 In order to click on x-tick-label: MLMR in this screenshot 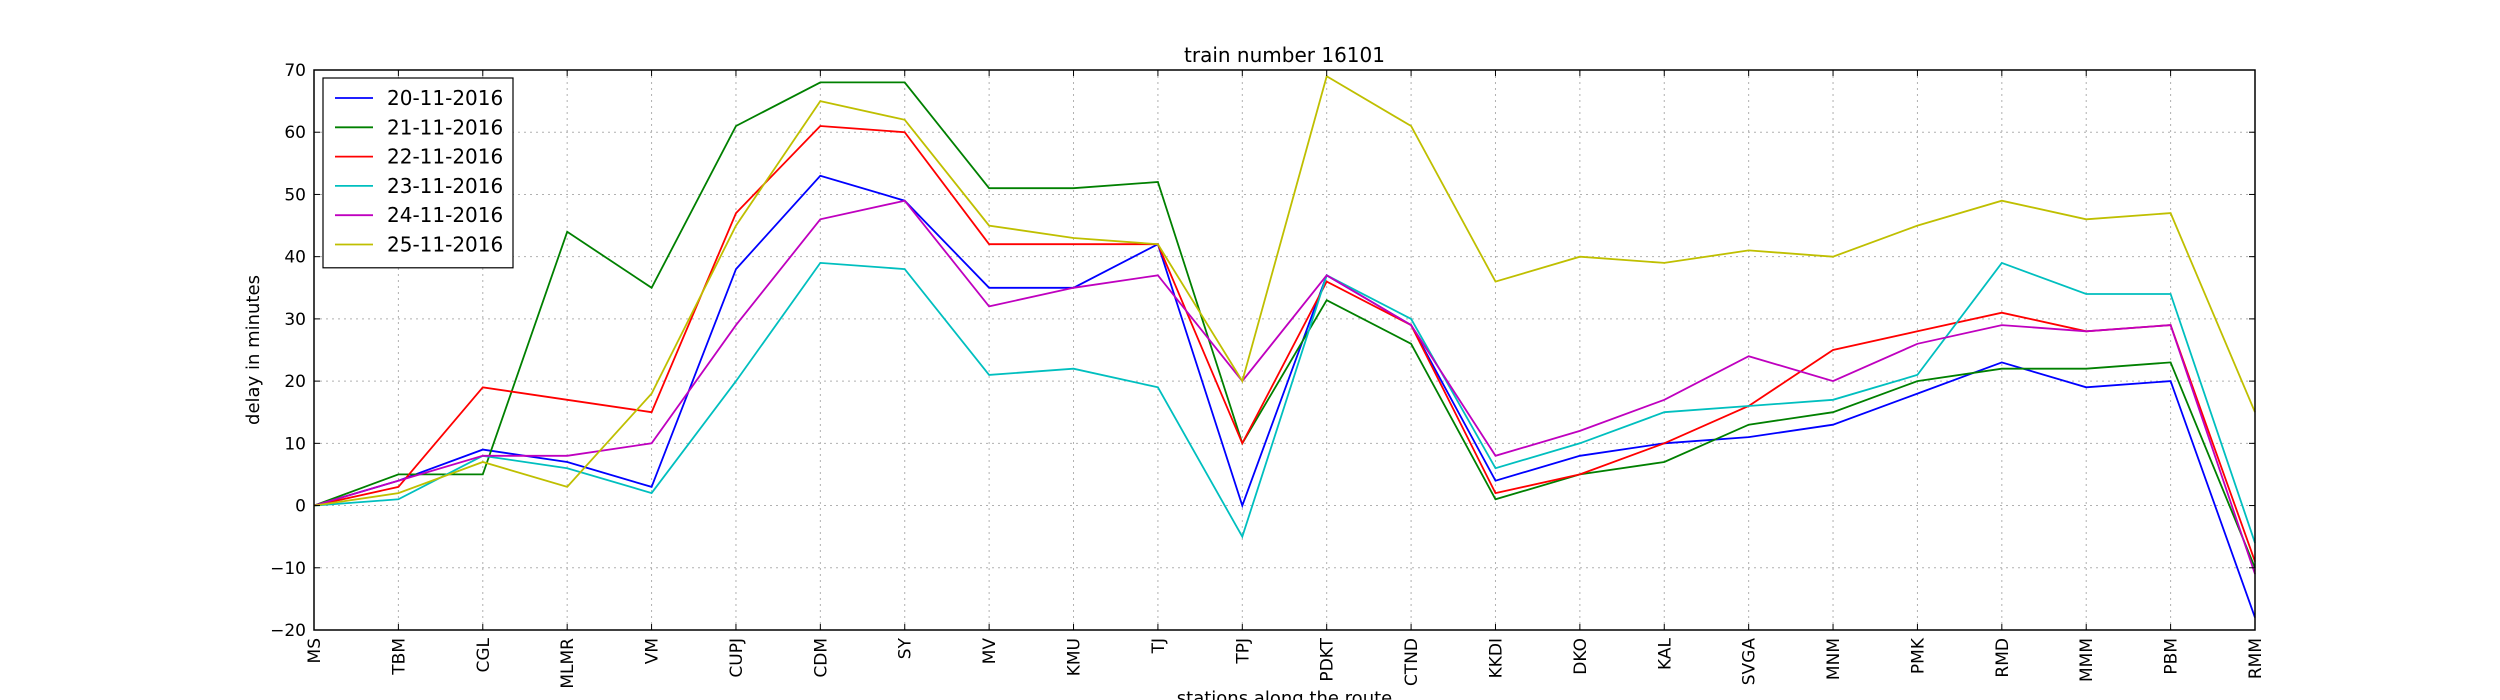, I will do `click(568, 663)`.